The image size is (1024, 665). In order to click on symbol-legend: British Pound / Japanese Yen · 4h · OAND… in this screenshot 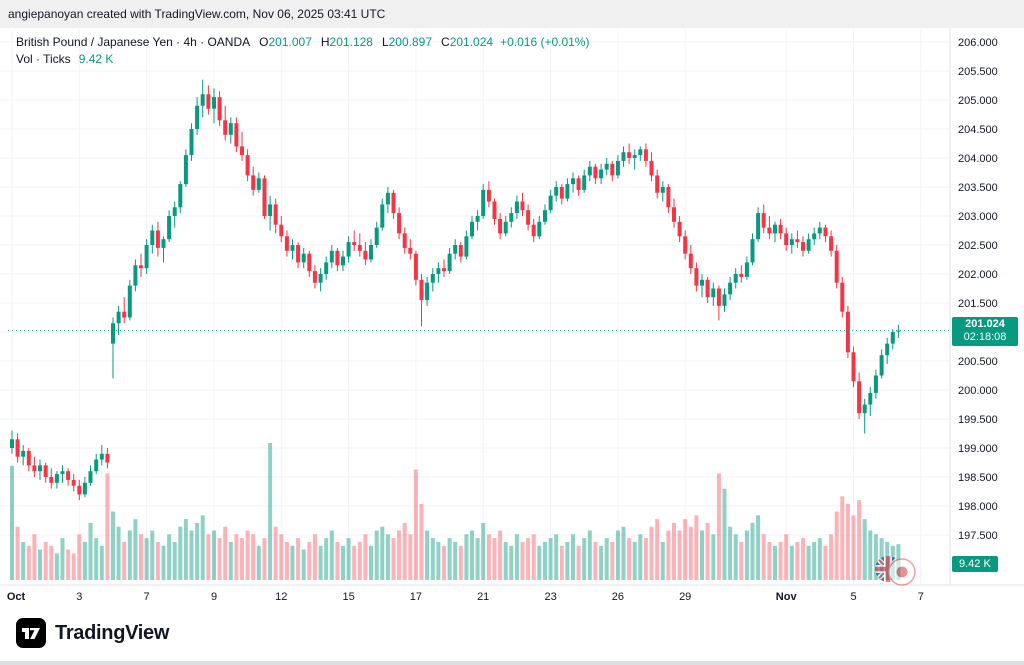, I will do `click(302, 42)`.